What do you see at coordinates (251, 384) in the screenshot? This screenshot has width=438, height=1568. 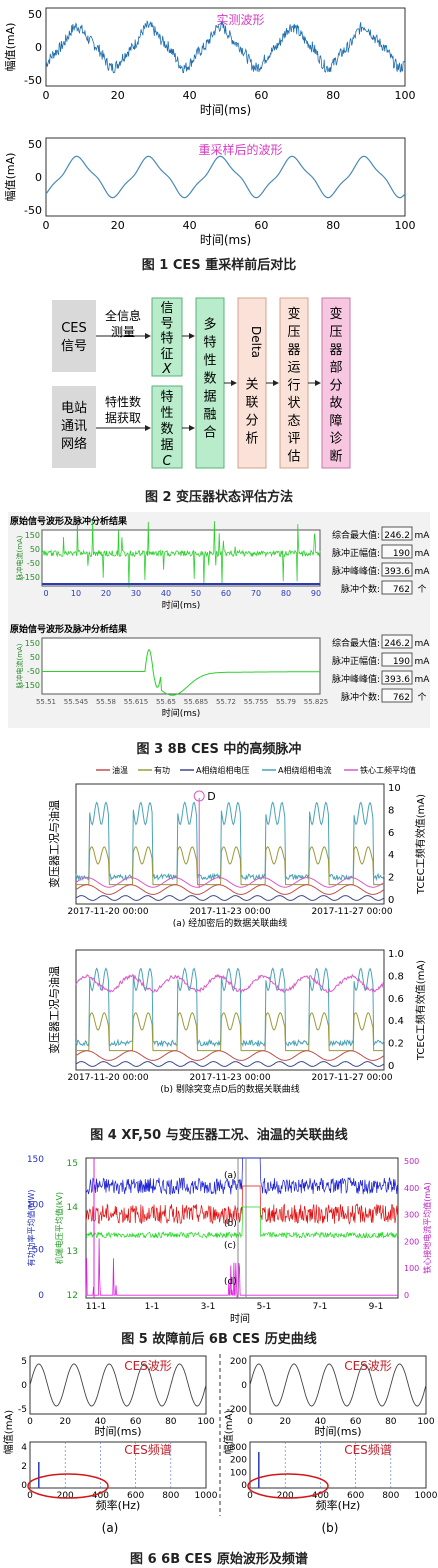 I see `delta-label: 关` at bounding box center [251, 384].